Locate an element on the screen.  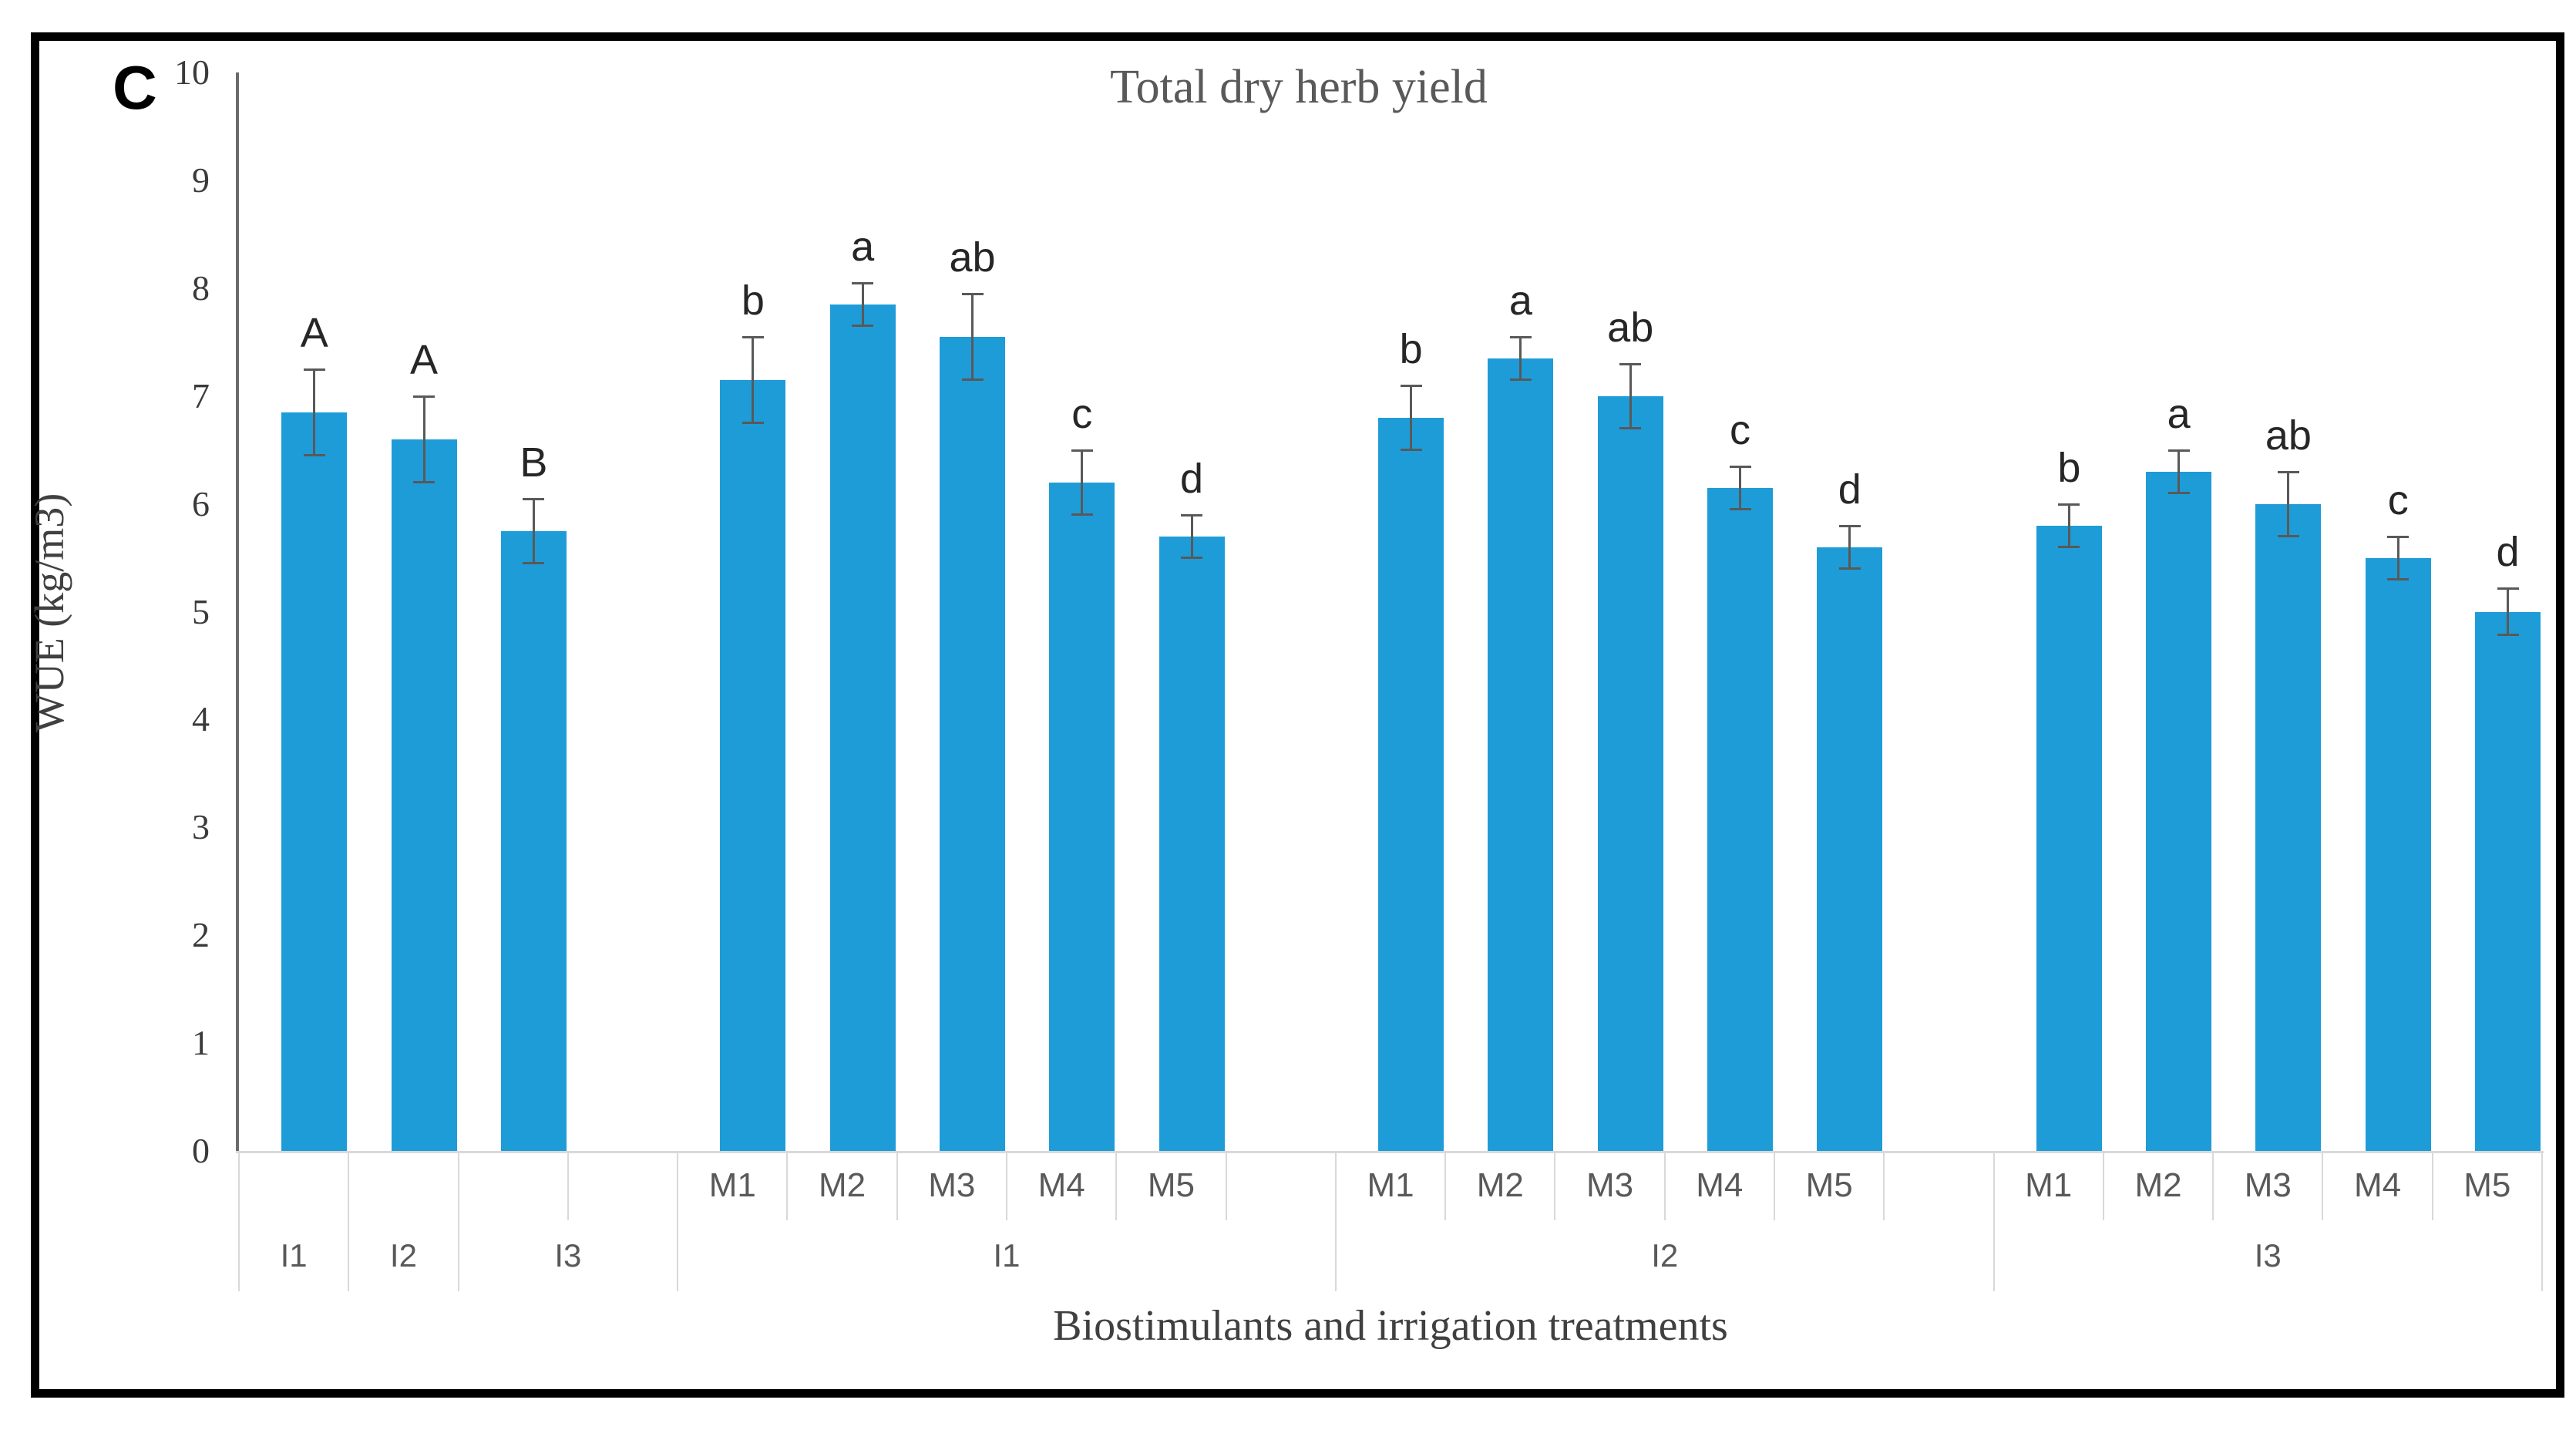
significance-letter: B is located at coordinates (534, 463).